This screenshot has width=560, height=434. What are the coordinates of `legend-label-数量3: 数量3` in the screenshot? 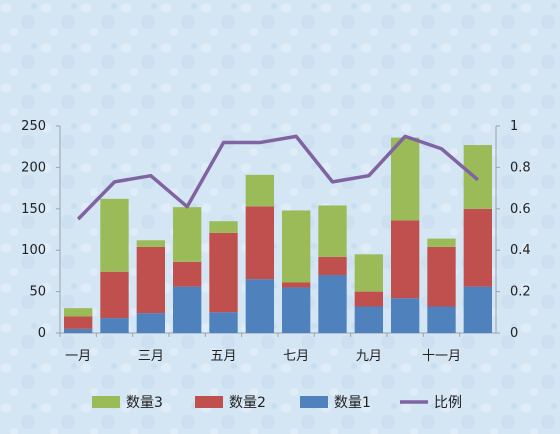 It's located at (144, 403).